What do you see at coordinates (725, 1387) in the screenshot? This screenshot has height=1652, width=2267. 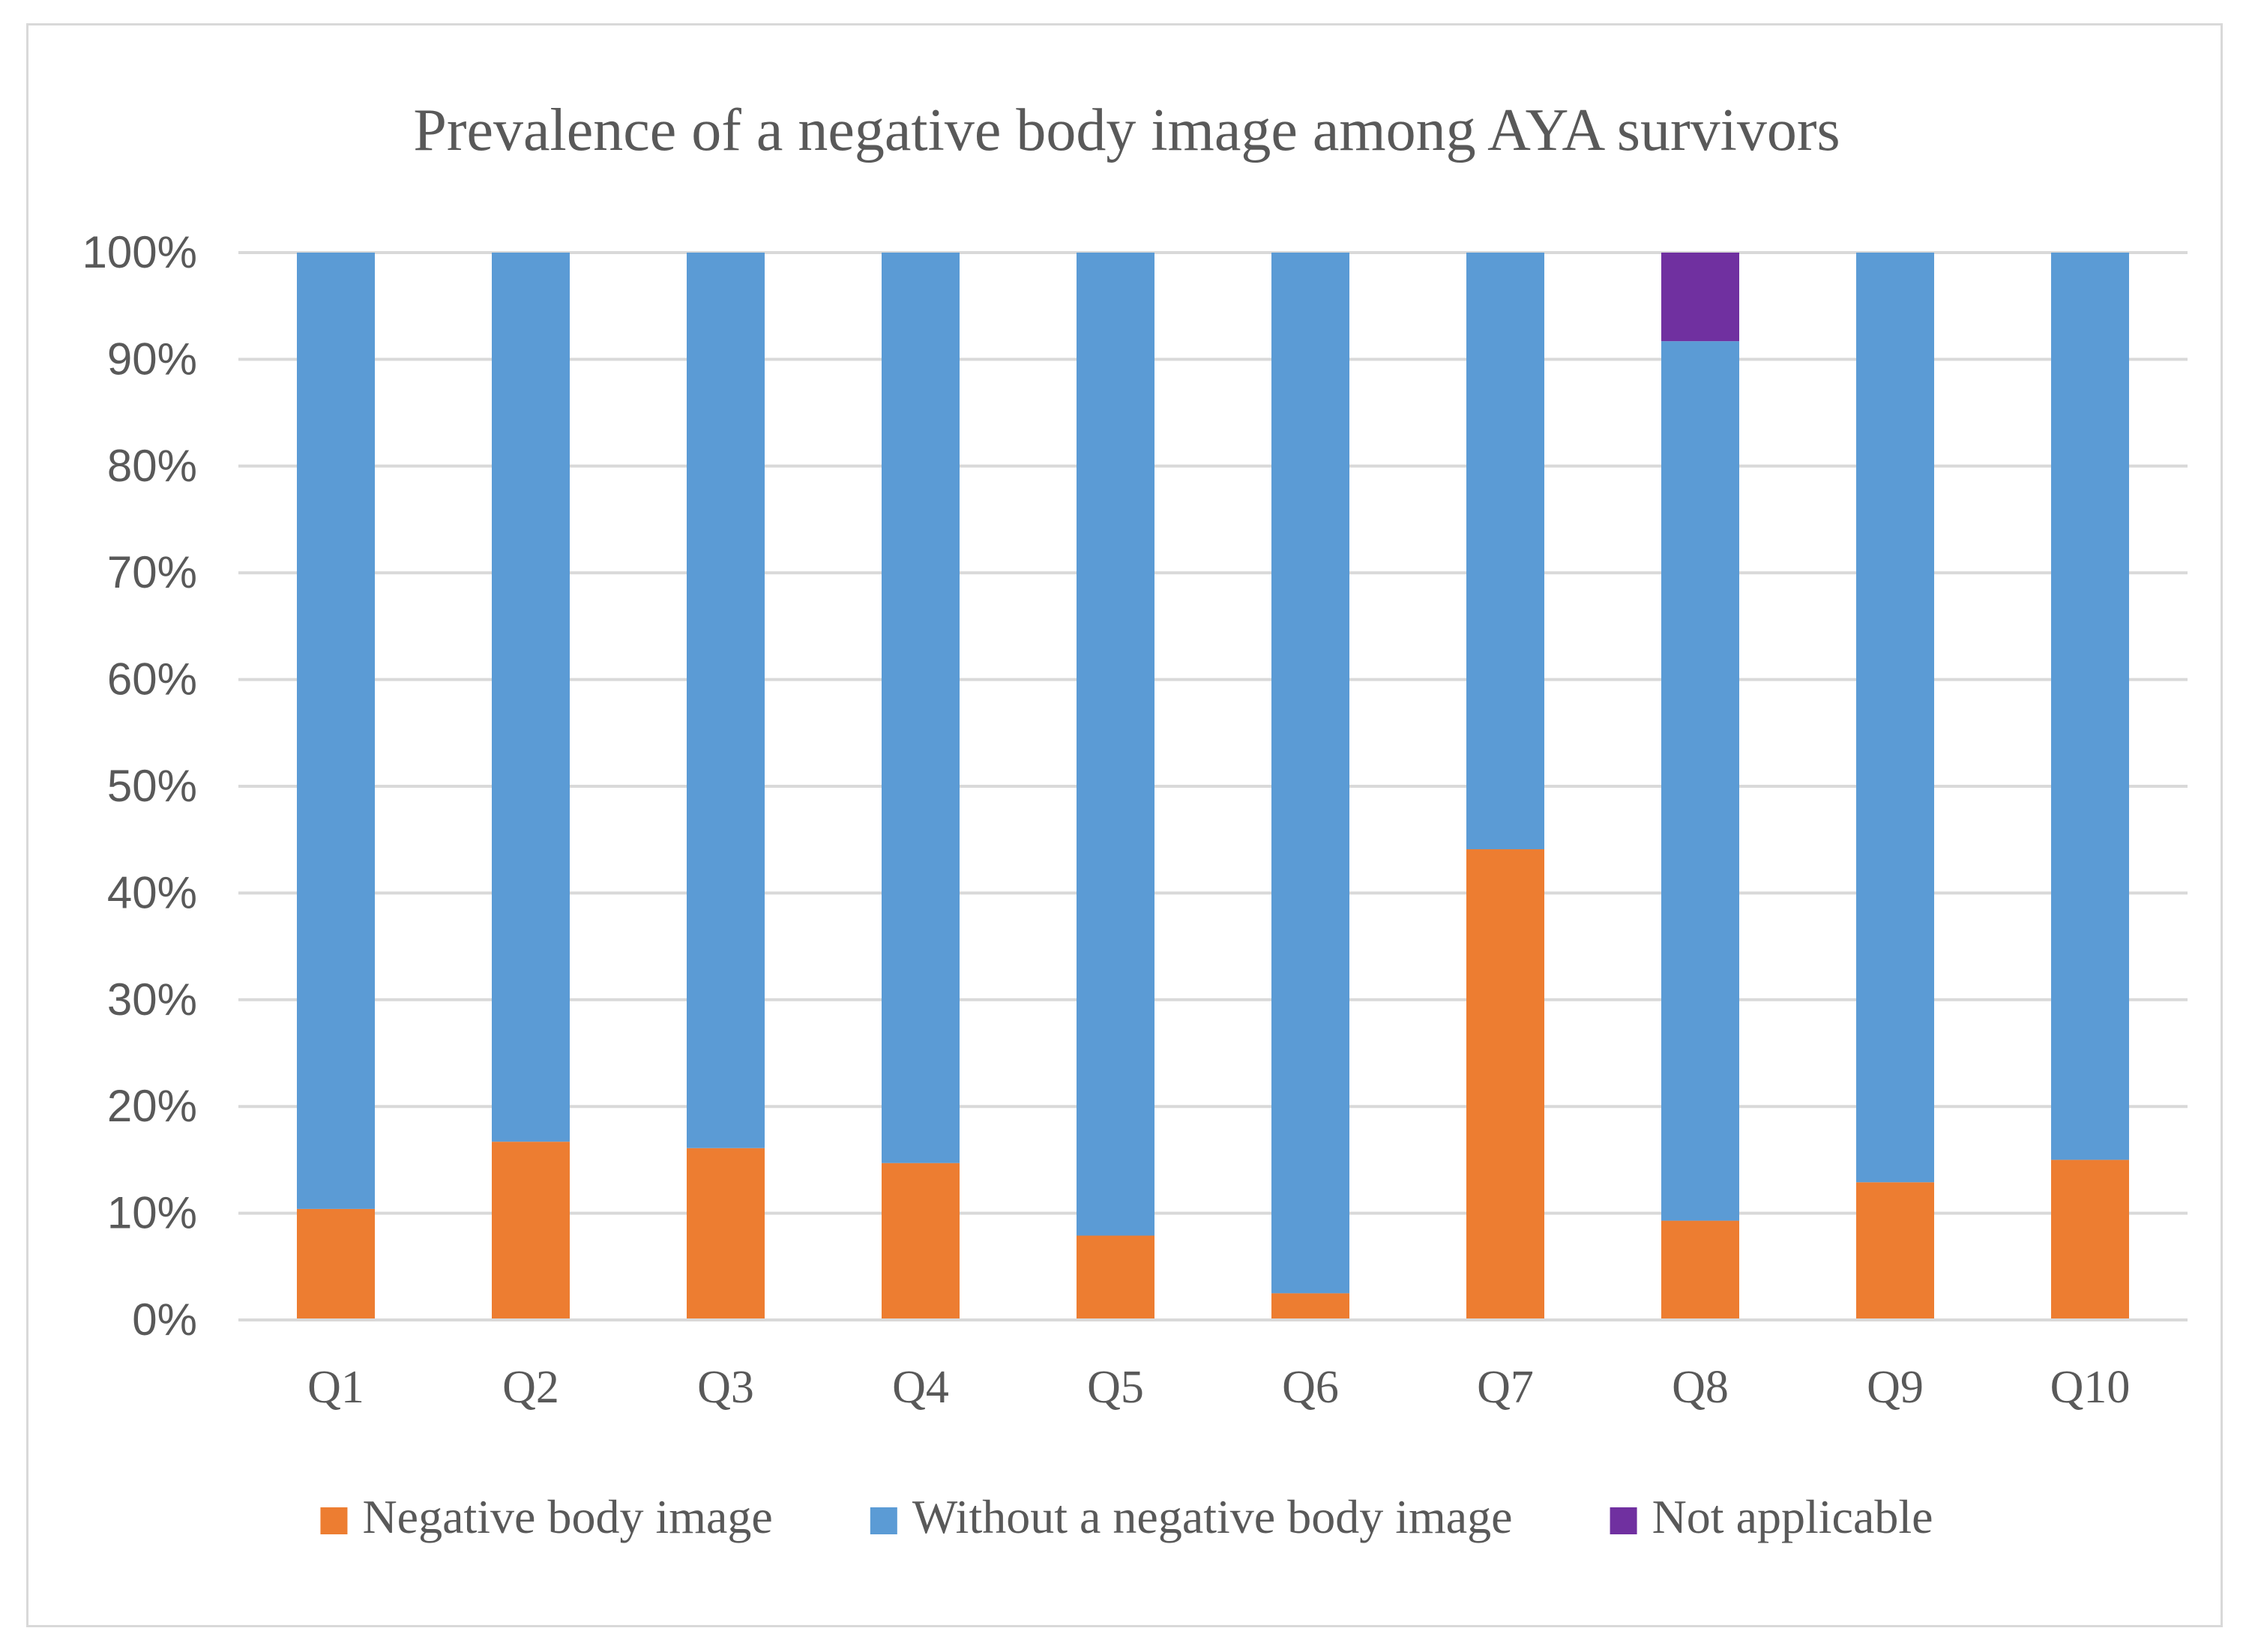 I see `x-tick-label: Q3` at bounding box center [725, 1387].